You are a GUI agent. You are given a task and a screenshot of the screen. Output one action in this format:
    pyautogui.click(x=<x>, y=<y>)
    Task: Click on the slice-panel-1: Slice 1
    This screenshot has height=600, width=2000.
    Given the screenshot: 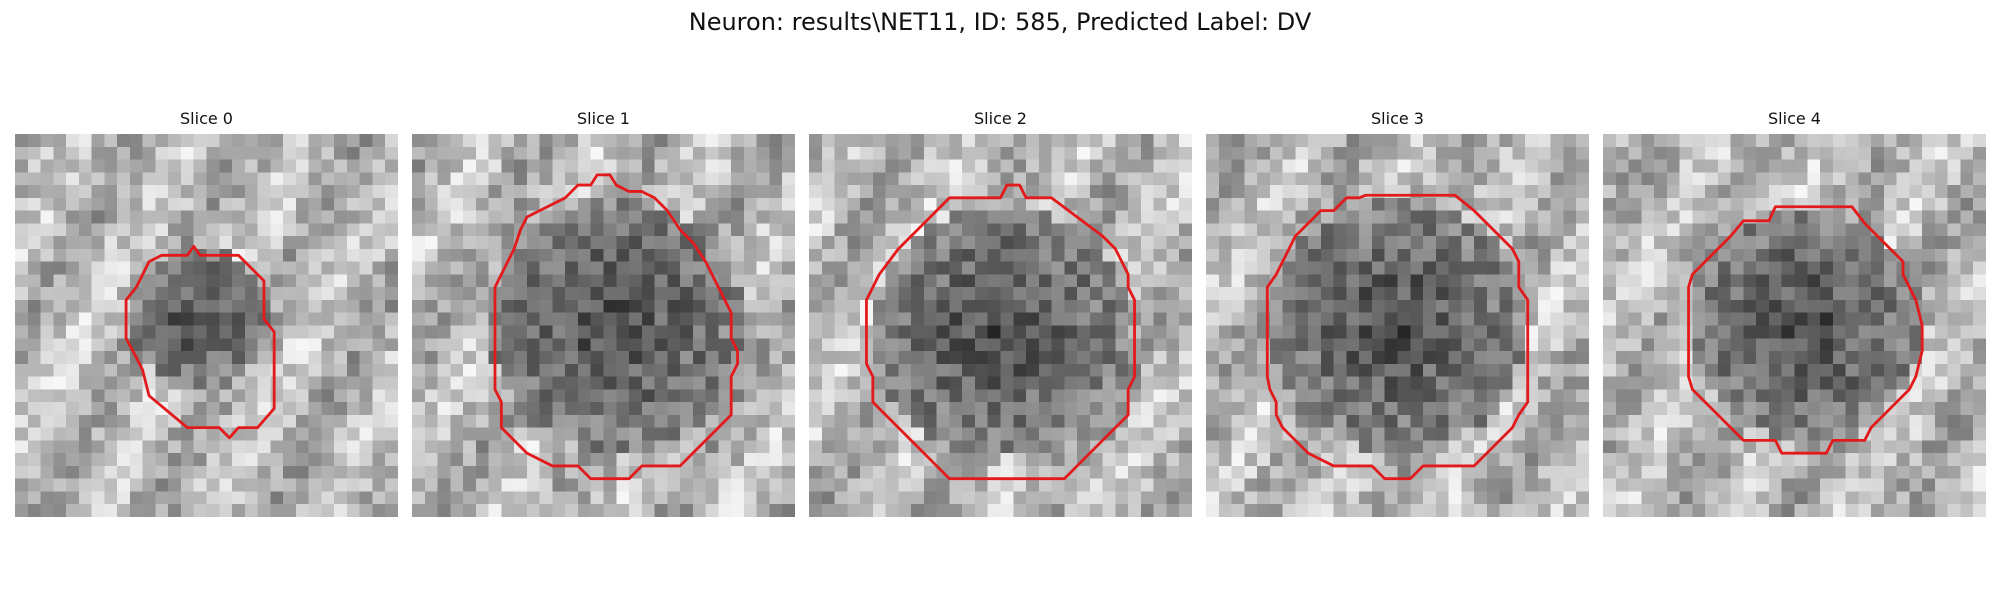 What is the action you would take?
    pyautogui.click(x=603, y=313)
    